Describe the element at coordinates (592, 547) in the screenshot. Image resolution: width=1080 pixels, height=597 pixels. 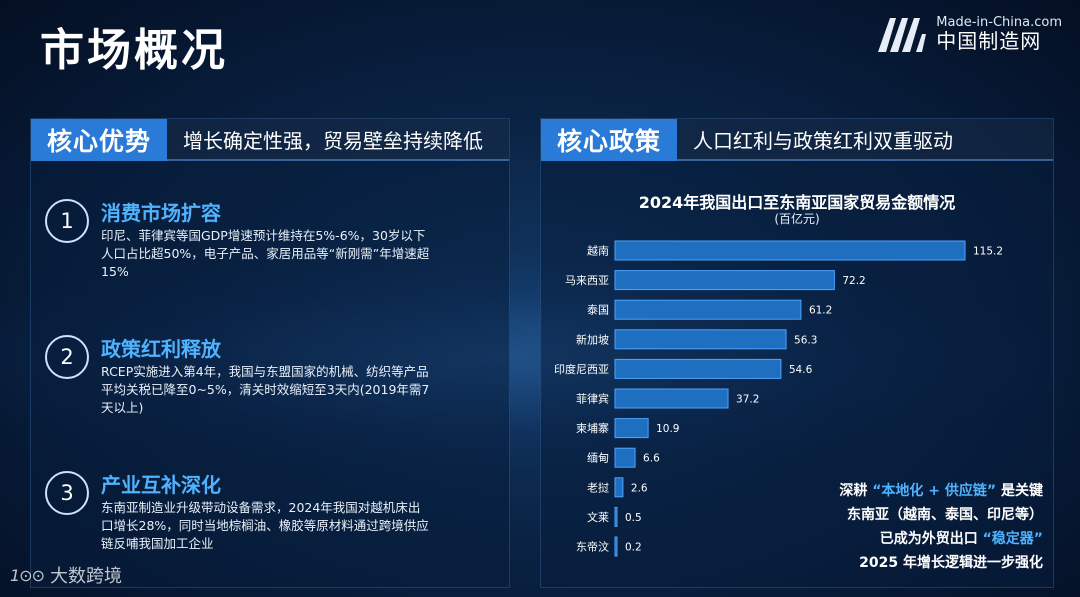
I see `category-label: 东帝汶` at that location.